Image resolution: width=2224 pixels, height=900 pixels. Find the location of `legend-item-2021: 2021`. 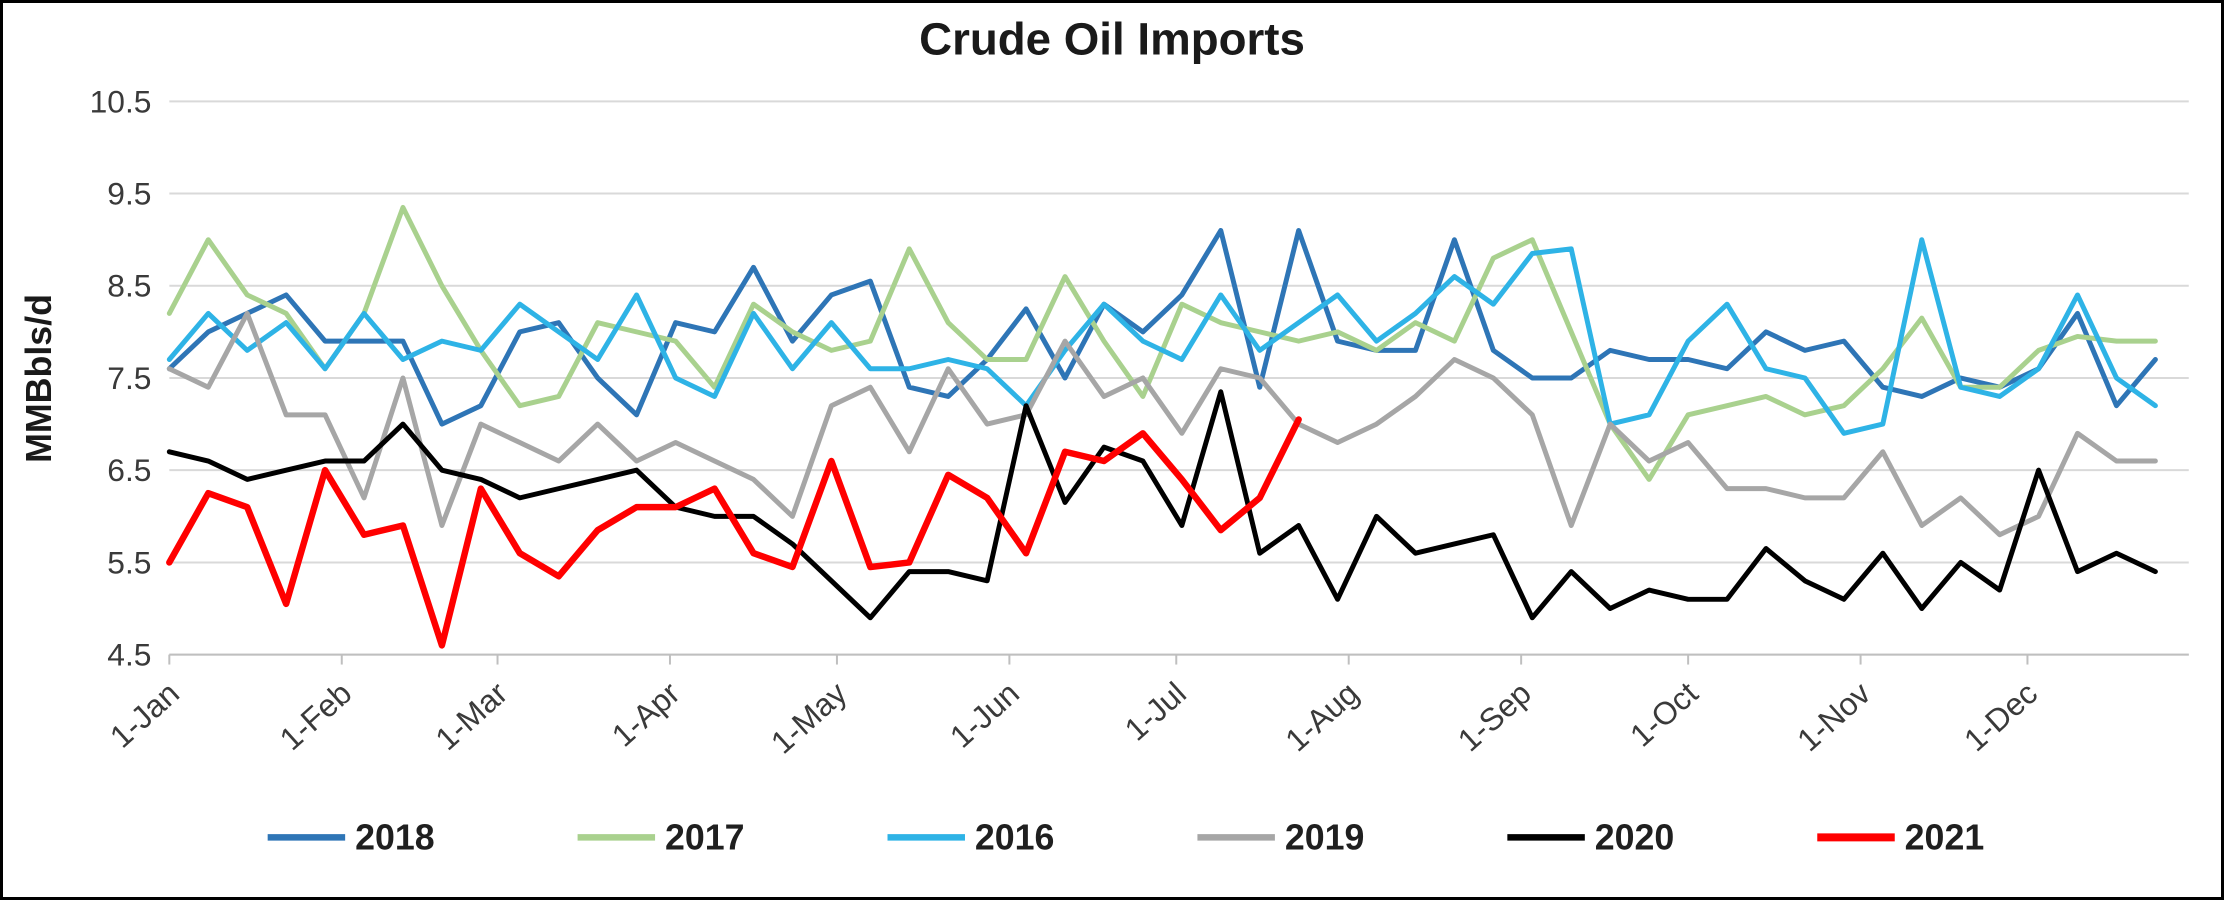

legend-item-2021: 2021 is located at coordinates (1900, 837).